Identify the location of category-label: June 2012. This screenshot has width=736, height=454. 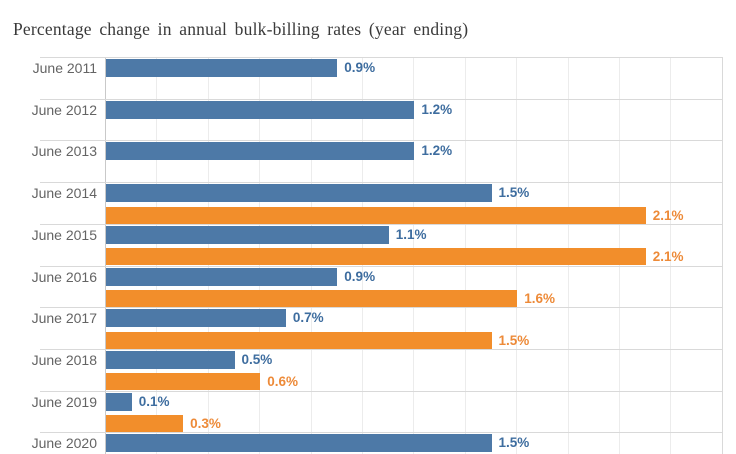
(64, 109).